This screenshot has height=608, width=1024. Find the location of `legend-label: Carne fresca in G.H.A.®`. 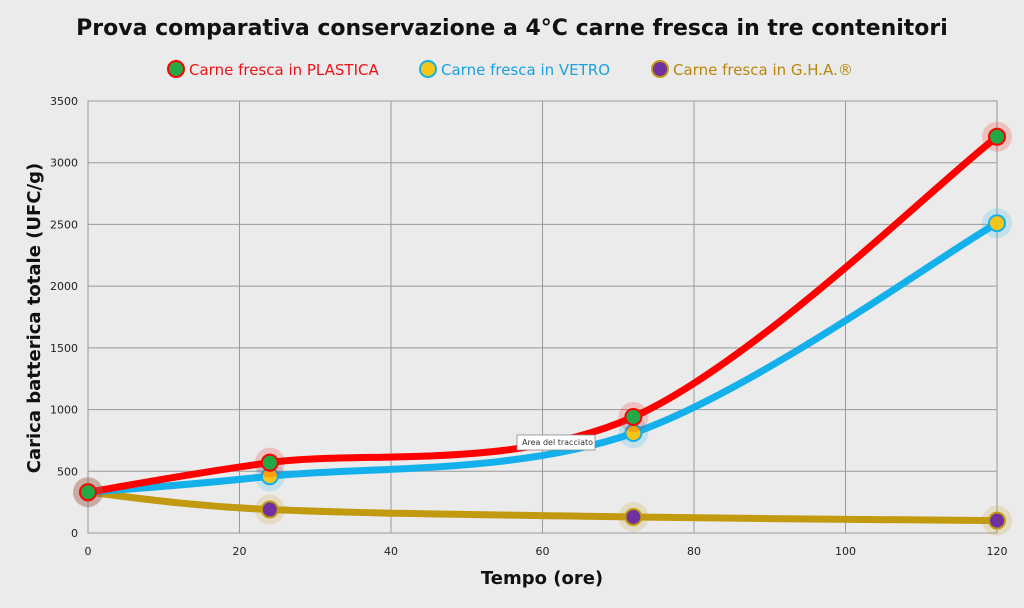

legend-label: Carne fresca in G.H.A.® is located at coordinates (763, 70).